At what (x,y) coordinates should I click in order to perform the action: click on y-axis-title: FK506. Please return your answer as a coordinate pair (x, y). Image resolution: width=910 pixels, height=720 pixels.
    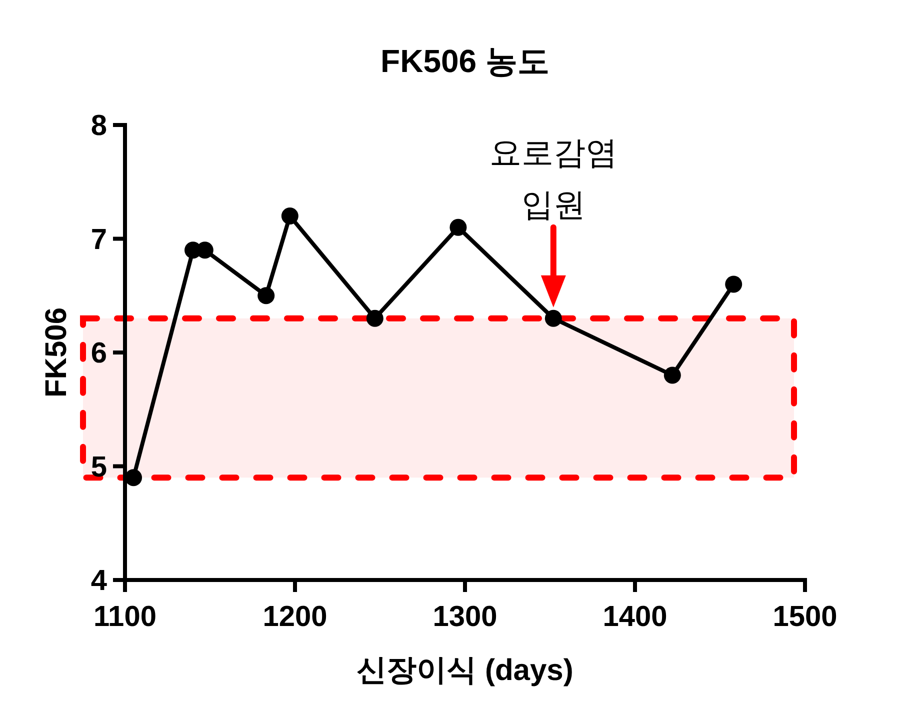
    Looking at the image, I should click on (56, 352).